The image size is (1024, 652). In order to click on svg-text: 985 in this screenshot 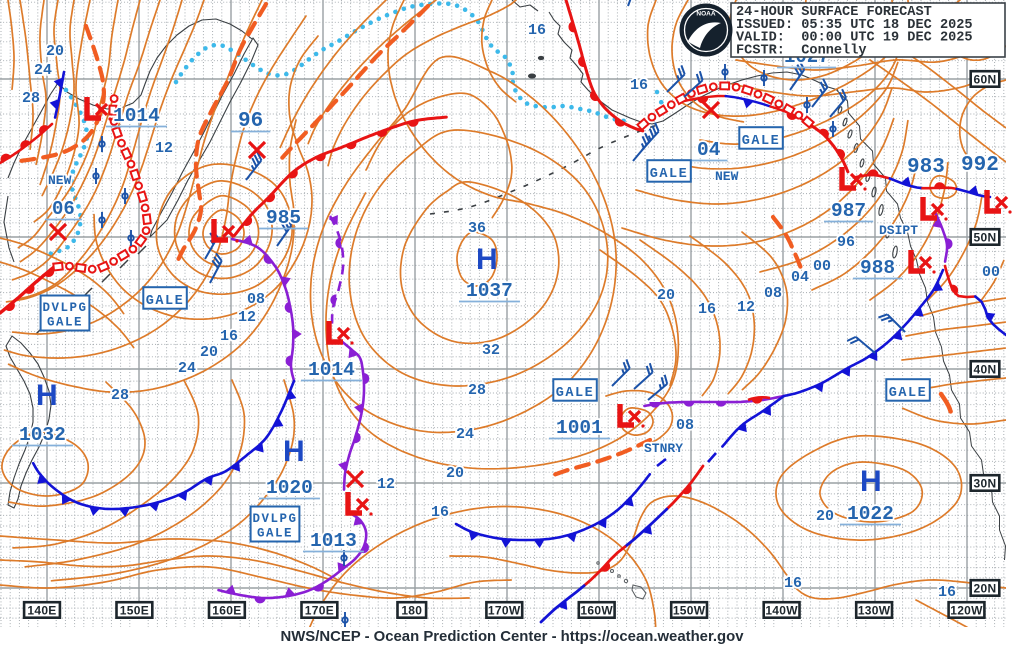, I will do `click(283, 218)`.